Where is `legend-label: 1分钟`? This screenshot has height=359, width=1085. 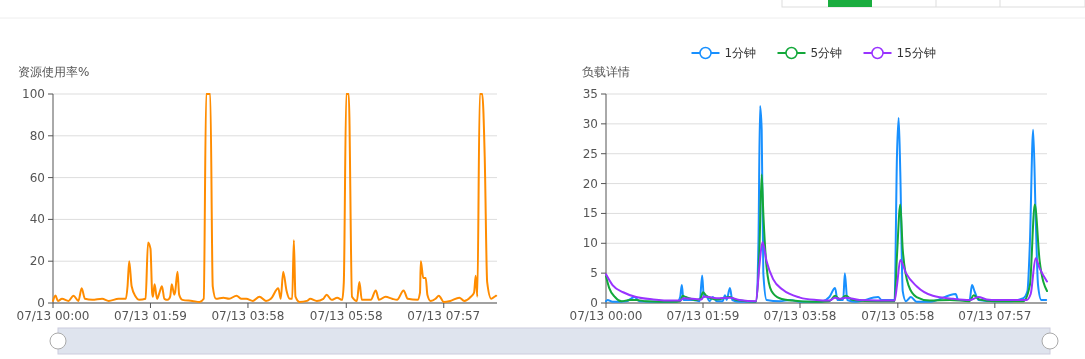
legend-label: 1分钟 is located at coordinates (740, 53).